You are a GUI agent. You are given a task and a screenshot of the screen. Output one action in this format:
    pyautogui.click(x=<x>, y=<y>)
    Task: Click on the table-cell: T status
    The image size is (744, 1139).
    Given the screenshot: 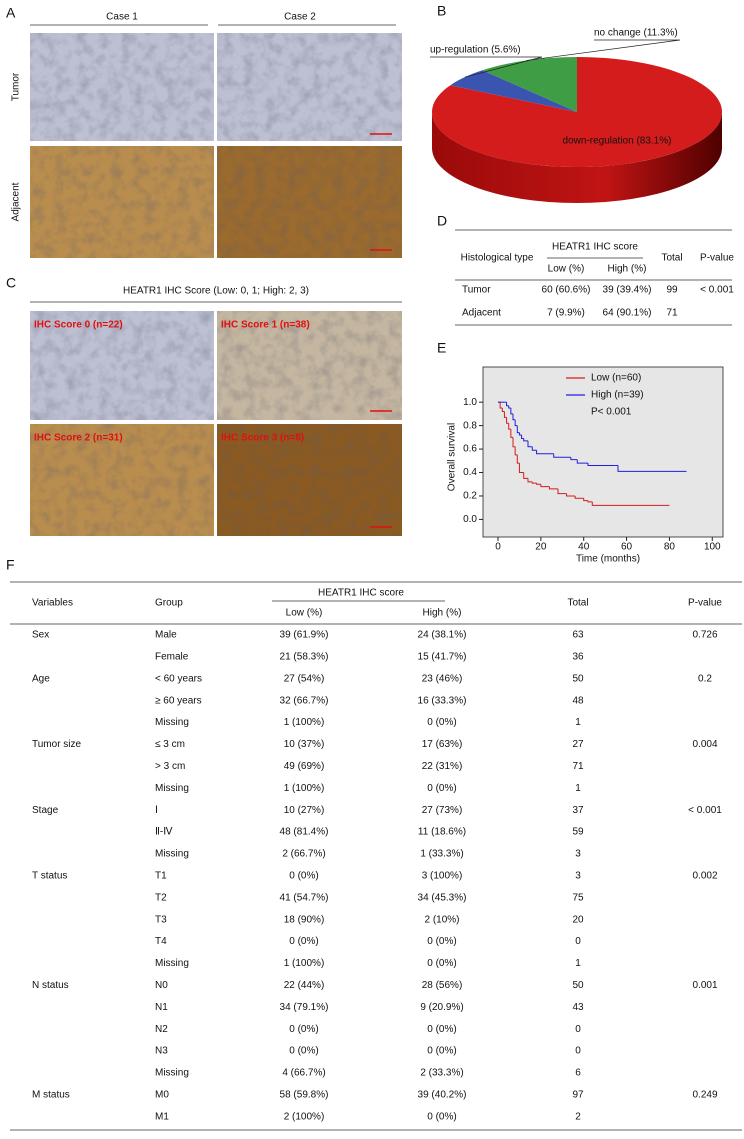 What is the action you would take?
    pyautogui.click(x=49, y=876)
    